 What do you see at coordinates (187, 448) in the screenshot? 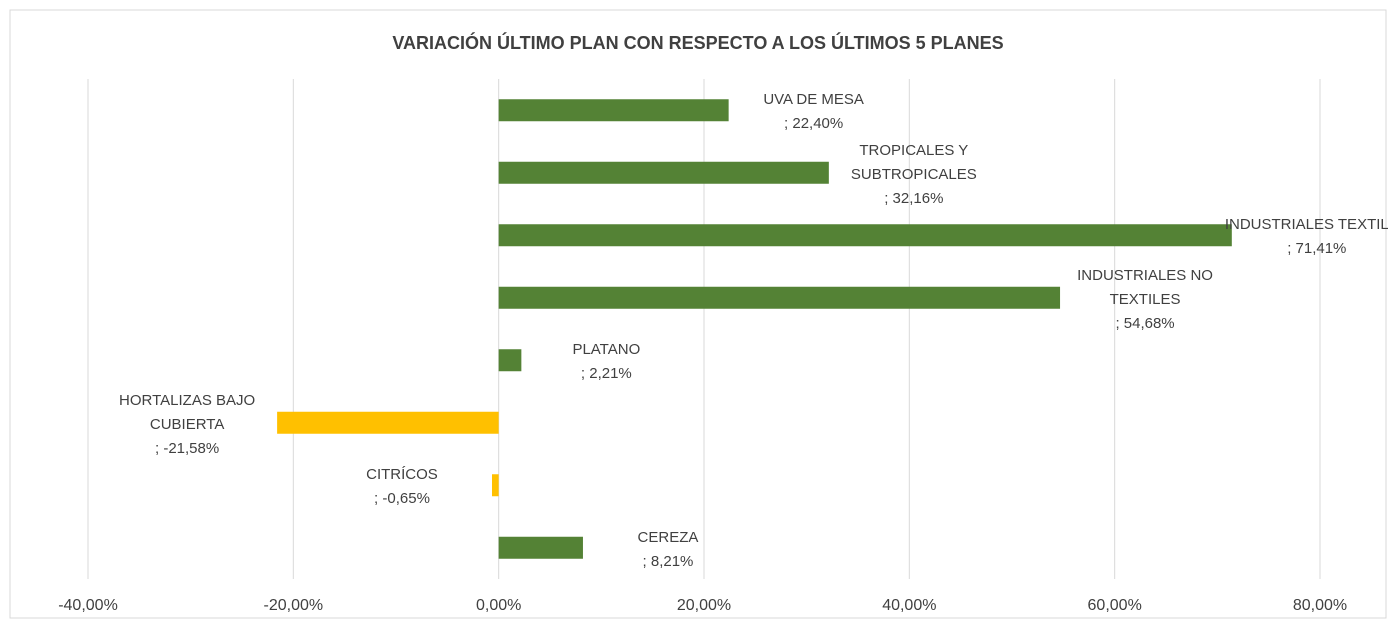
I see `value-label: ; -21,58%` at bounding box center [187, 448].